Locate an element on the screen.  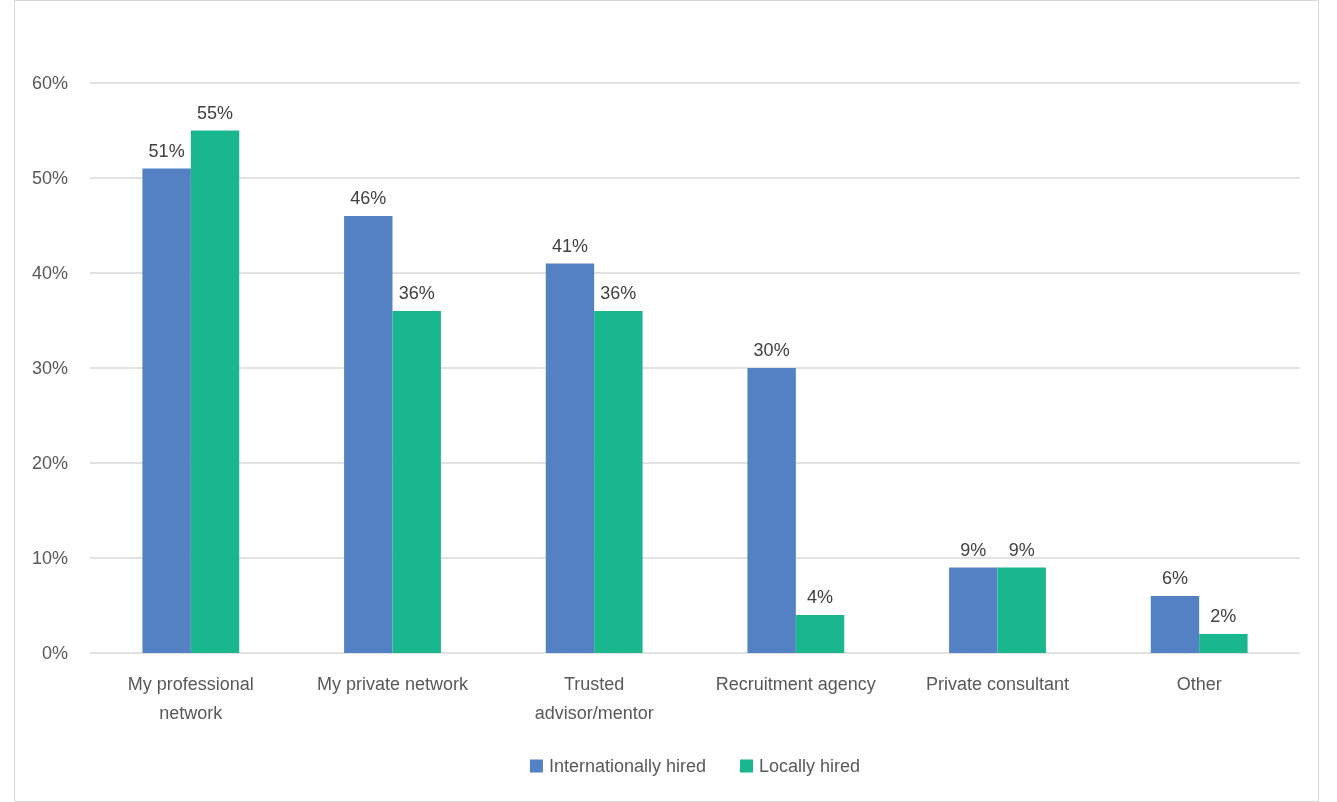
data-label: 41% is located at coordinates (569, 245).